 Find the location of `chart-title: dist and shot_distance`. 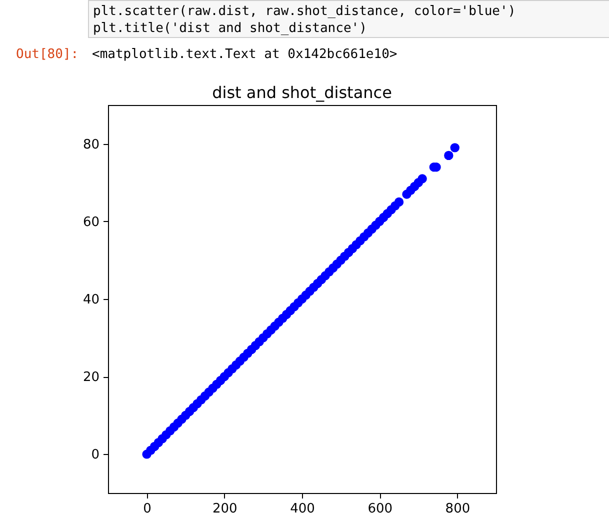

chart-title: dist and shot_distance is located at coordinates (302, 92).